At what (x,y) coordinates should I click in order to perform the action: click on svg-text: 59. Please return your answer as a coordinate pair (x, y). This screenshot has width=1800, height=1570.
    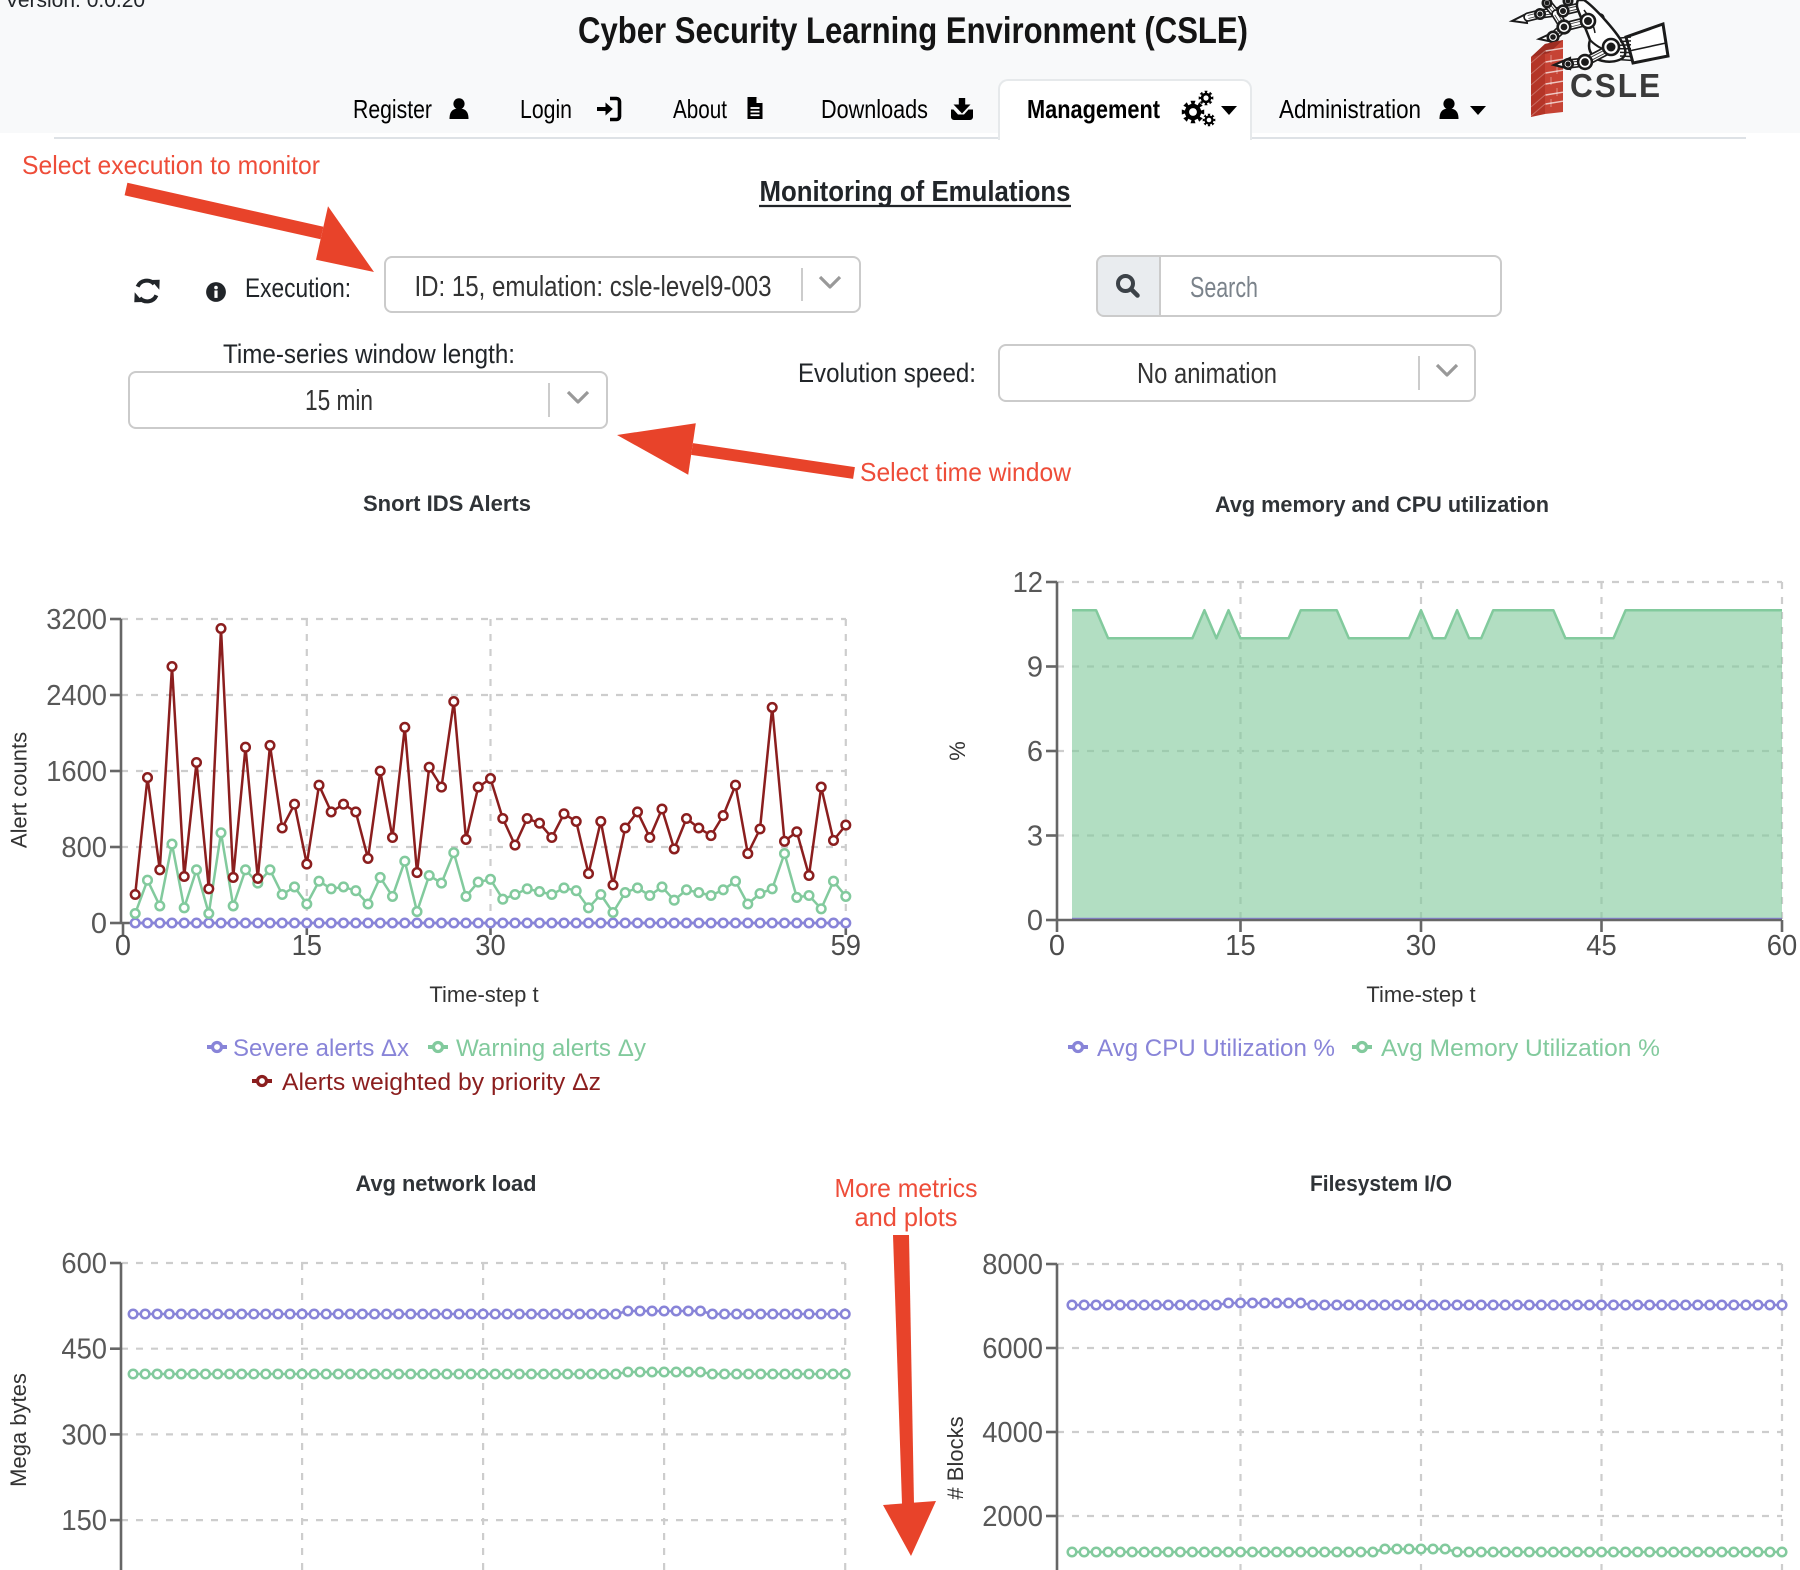
    Looking at the image, I should click on (846, 946).